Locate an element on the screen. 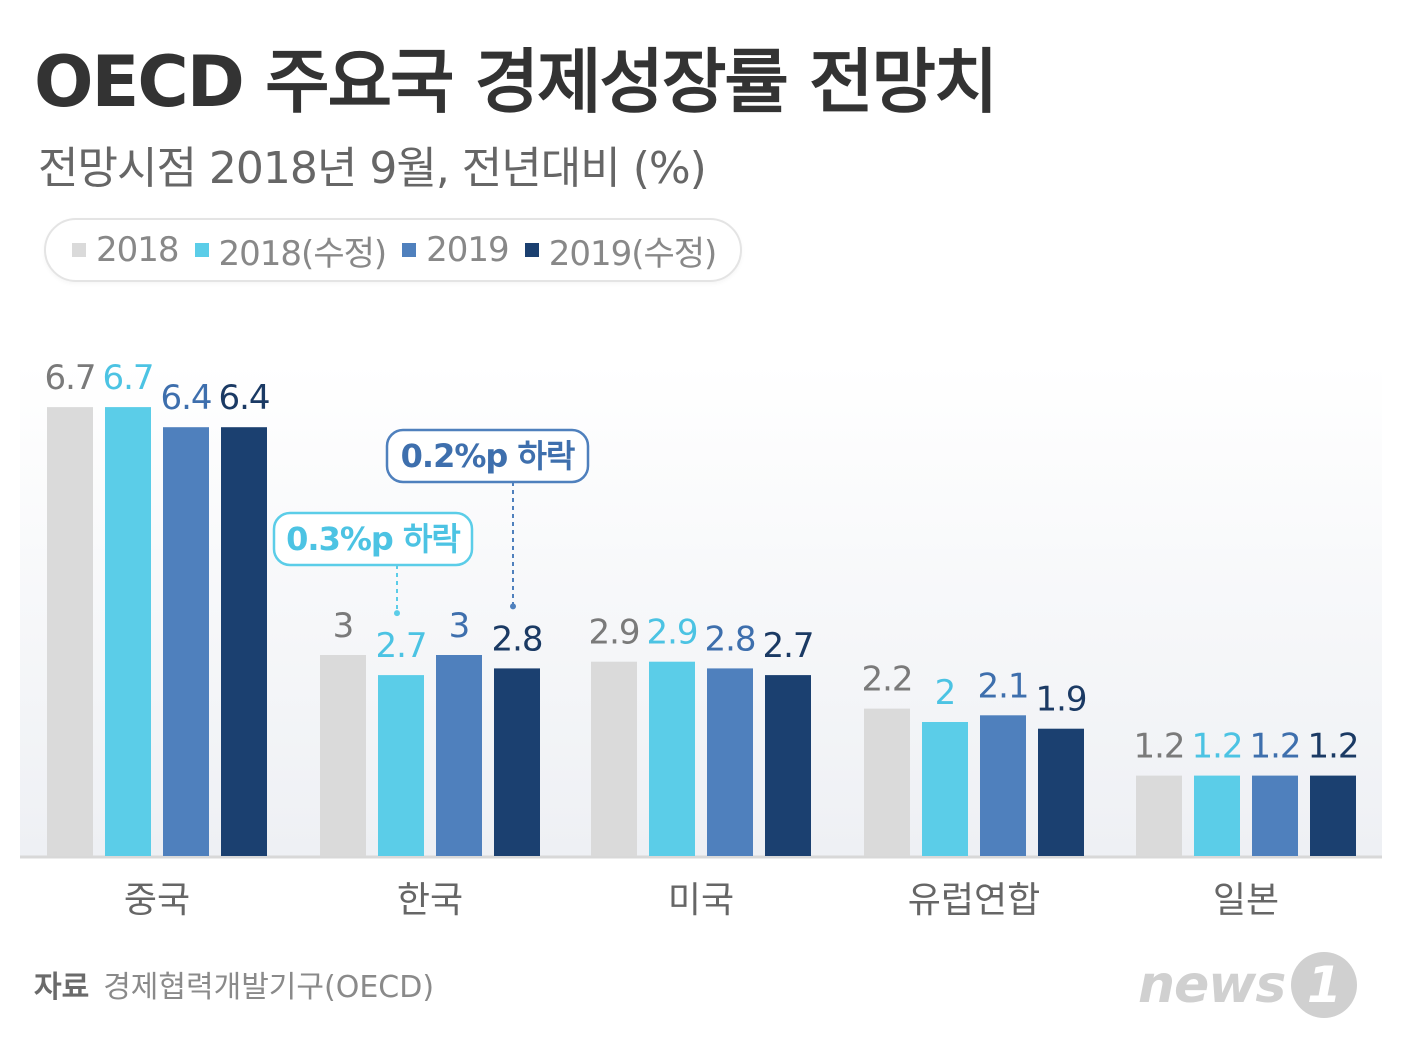 The width and height of the screenshot is (1402, 1047). logo-text: news is located at coordinates (1212, 985).